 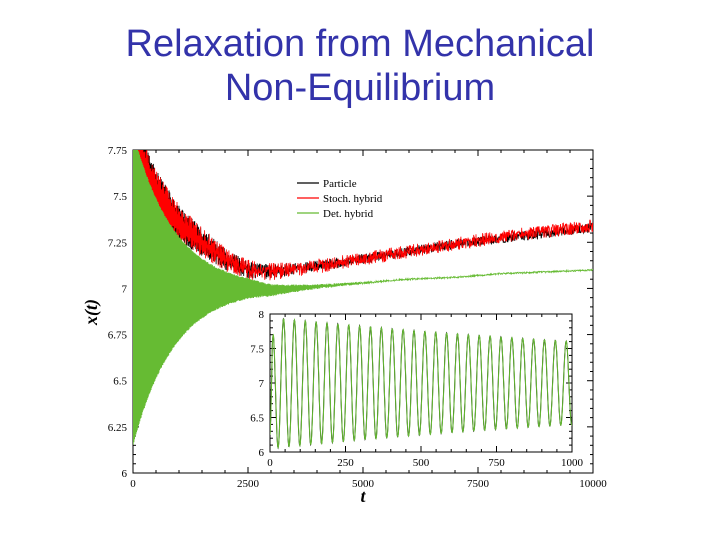 I want to click on legend: Particle Stoch. hybrid Det. hybrid, so click(x=340, y=199).